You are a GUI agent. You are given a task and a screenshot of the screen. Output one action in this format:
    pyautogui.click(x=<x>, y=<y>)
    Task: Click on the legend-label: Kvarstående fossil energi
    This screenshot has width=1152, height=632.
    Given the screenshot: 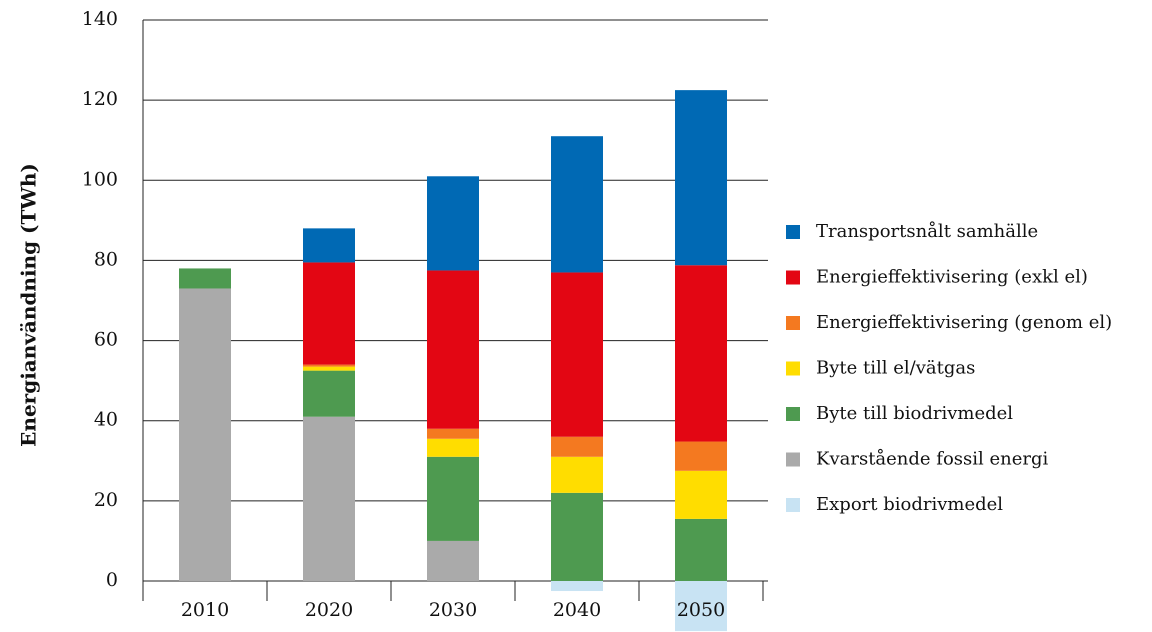 What is the action you would take?
    pyautogui.click(x=932, y=459)
    